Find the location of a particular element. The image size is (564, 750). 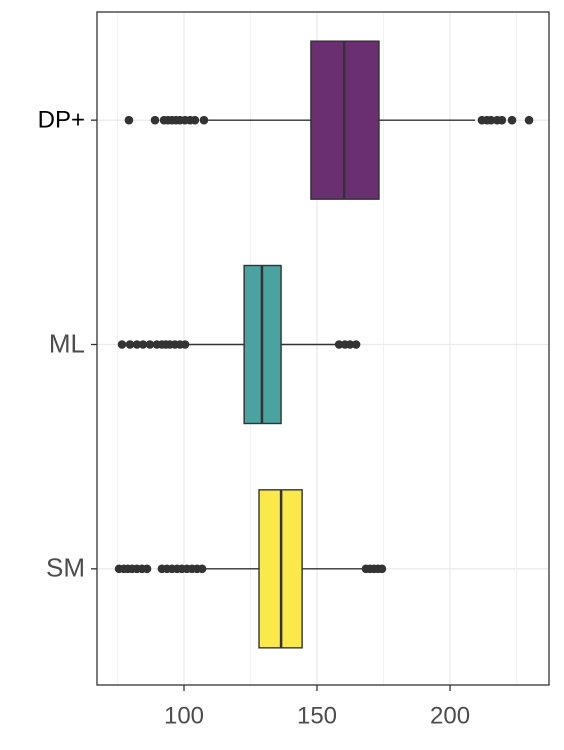

y-tick-label: DP+ is located at coordinates (61, 120).